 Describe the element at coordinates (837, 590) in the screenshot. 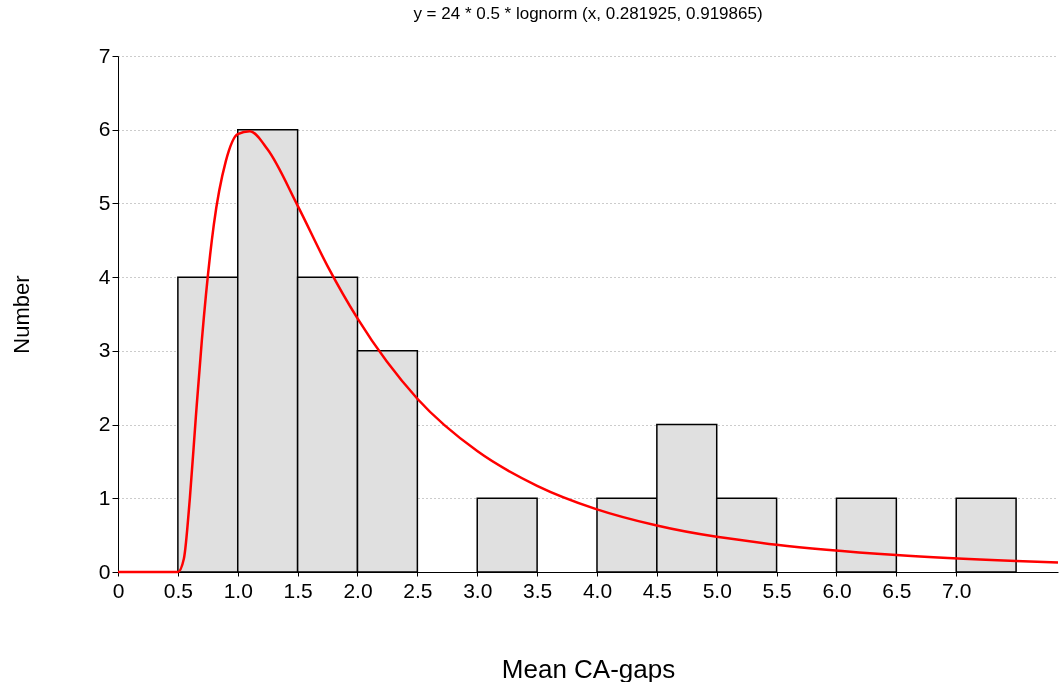

I see `x-tick-label: 6.0` at that location.